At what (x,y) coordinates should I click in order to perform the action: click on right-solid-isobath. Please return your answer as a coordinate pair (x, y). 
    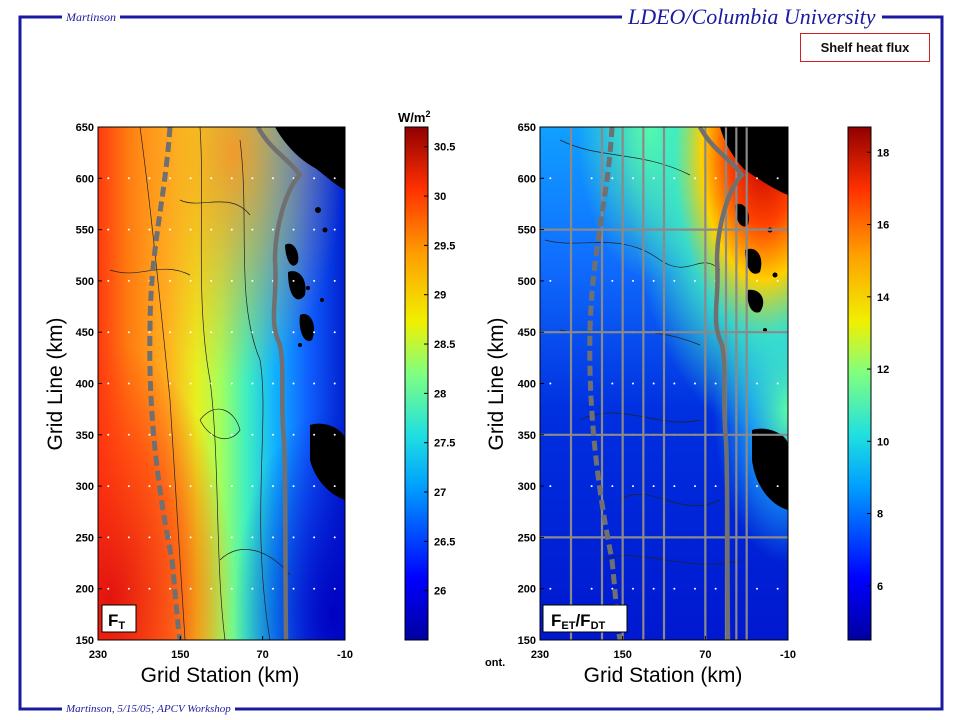
    Looking at the image, I should click on (721, 383).